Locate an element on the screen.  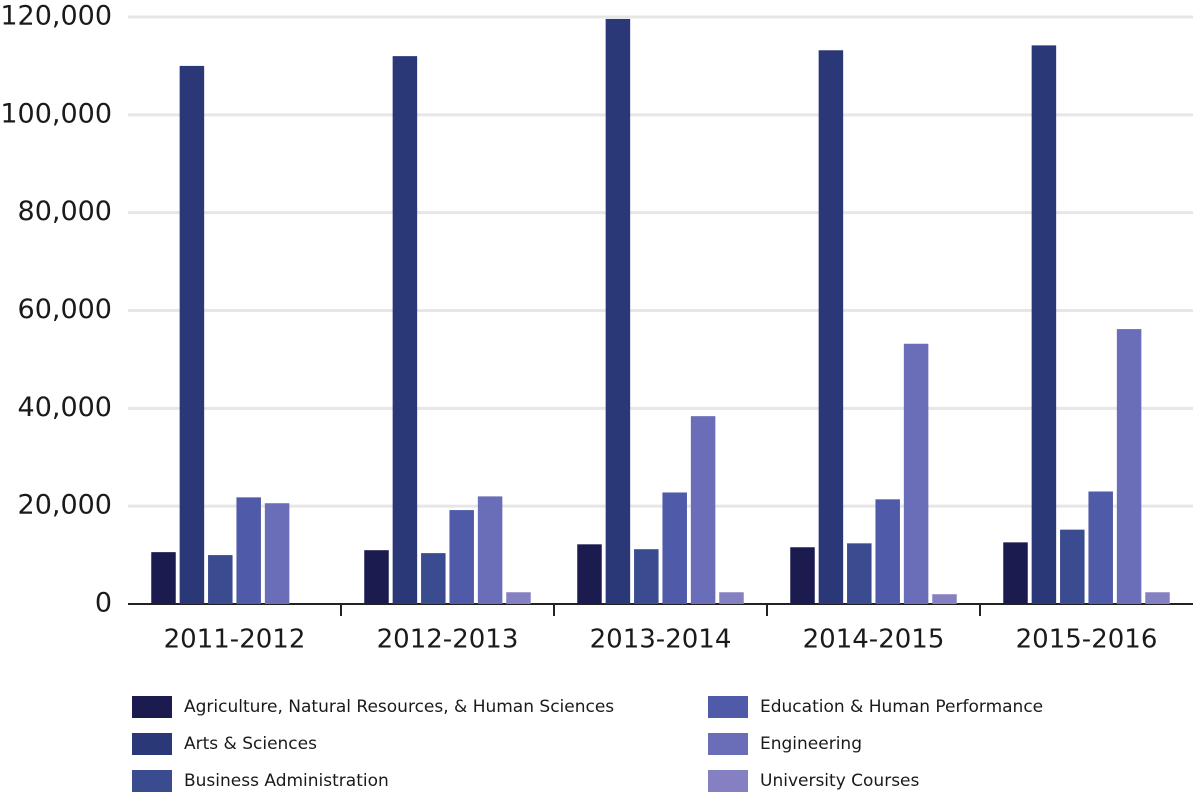
x-tick-label: 2011-2012 is located at coordinates (235, 640).